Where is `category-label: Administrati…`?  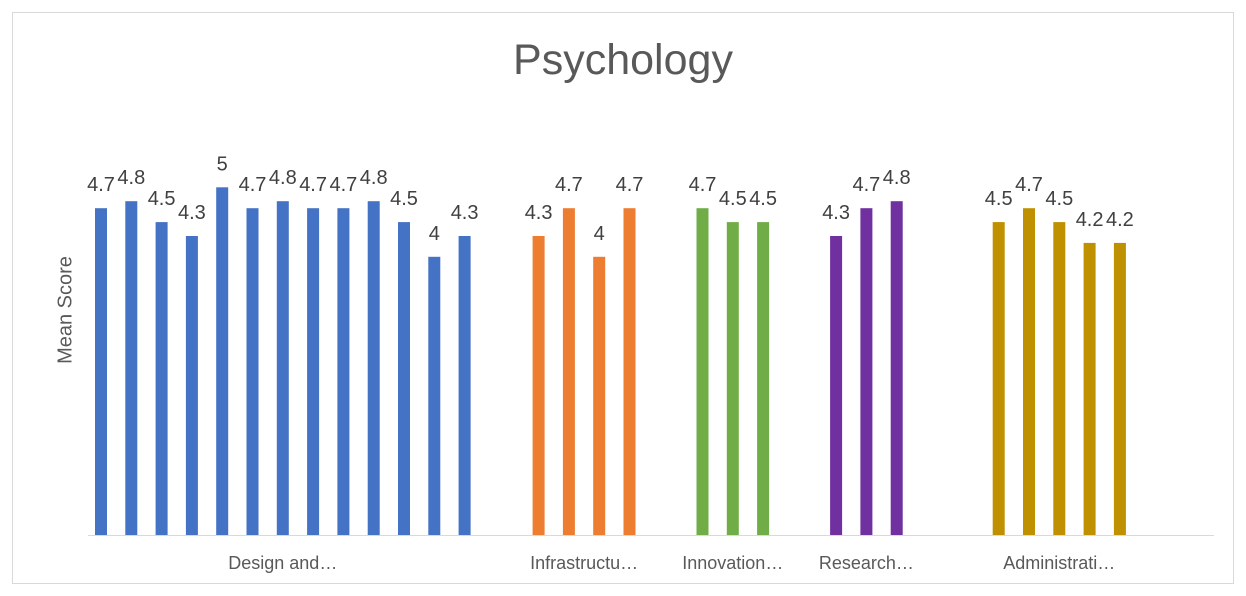
category-label: Administrati… is located at coordinates (1059, 563).